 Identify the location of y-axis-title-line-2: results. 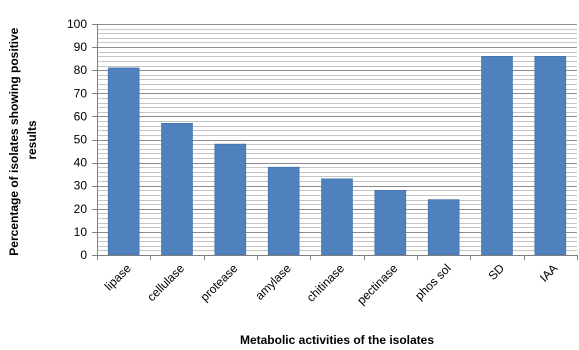
(32, 140).